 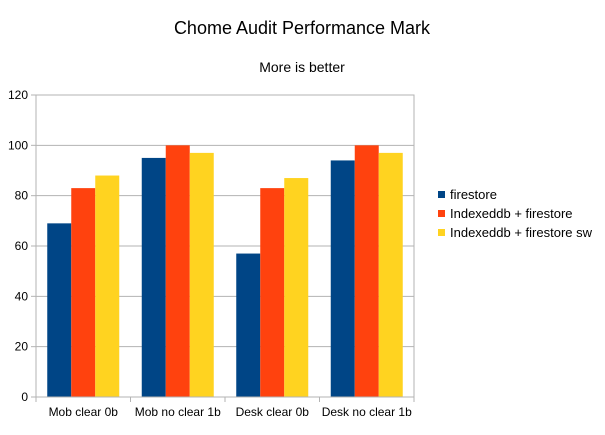 I want to click on x-tick-label: Desk clear 0b, so click(x=273, y=412).